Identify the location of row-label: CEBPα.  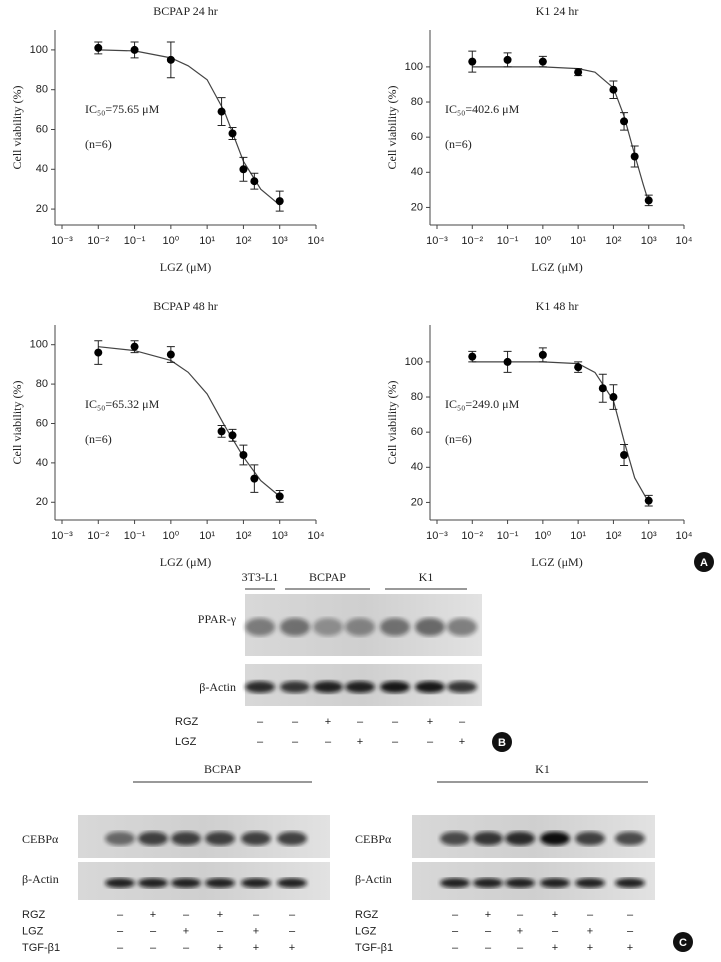
(373, 839).